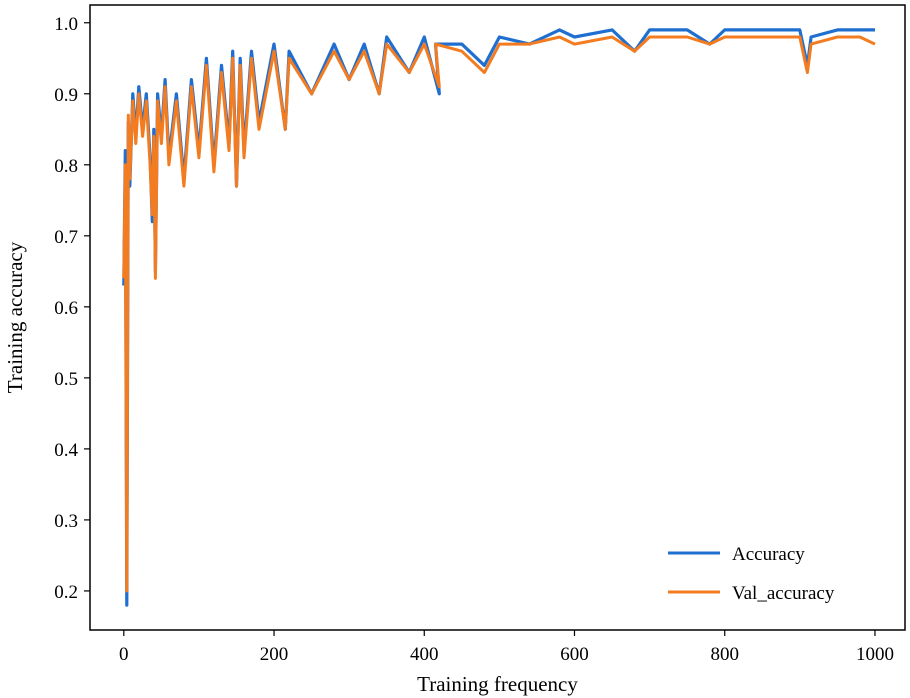  Describe the element at coordinates (15, 317) in the screenshot. I see `y-axis-title: Training accuracy` at that location.